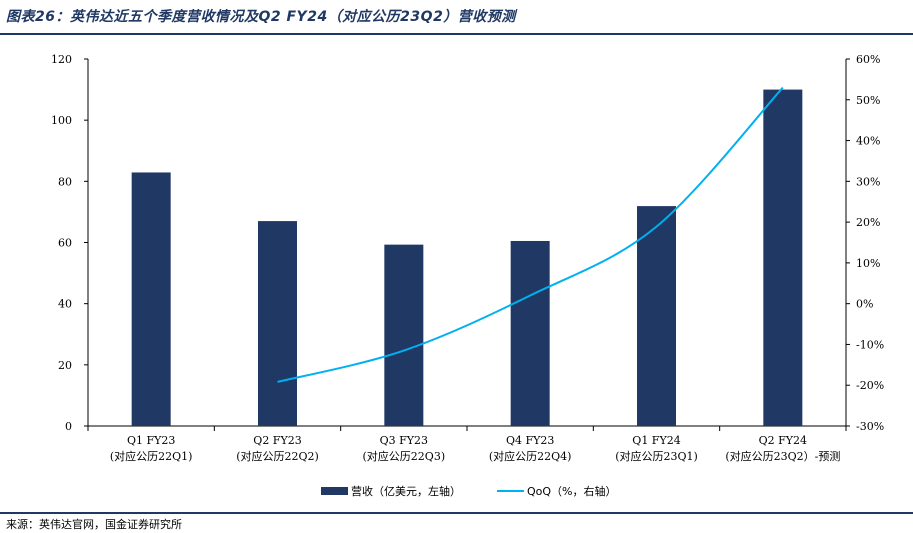 The width and height of the screenshot is (913, 533). Describe the element at coordinates (656, 456) in the screenshot. I see `x-tick-sublabel: (对应公历23Q1)` at that location.